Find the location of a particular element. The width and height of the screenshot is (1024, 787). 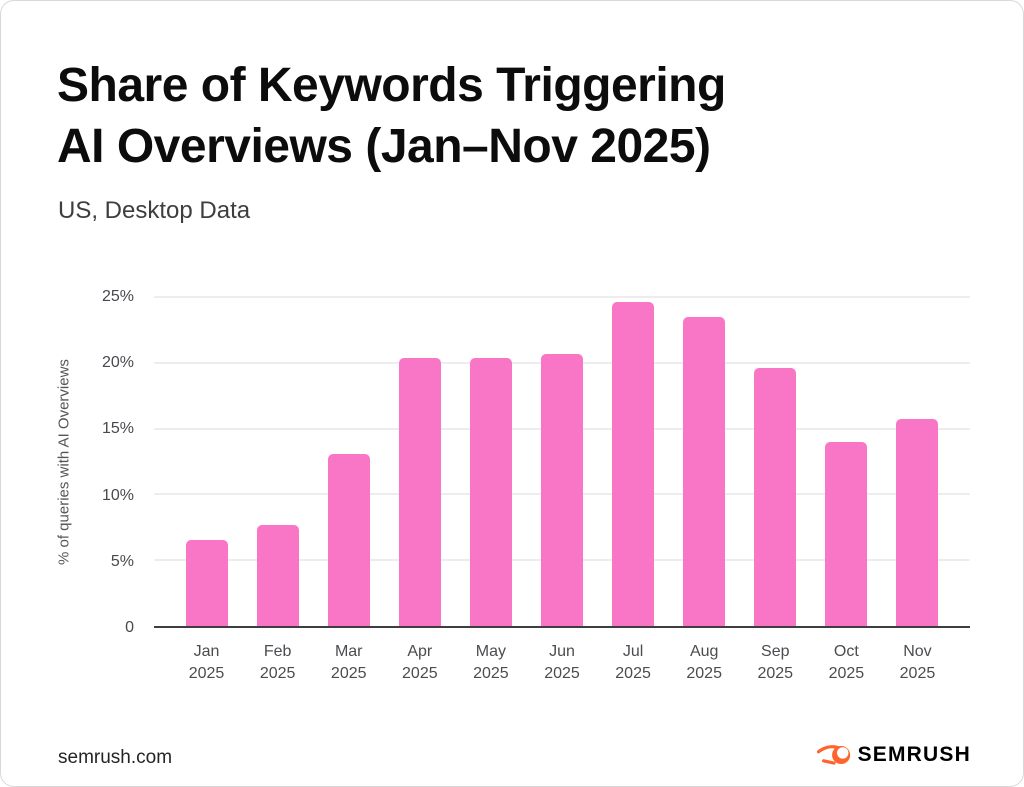

x-tick-label: Sep 2025 is located at coordinates (775, 662).